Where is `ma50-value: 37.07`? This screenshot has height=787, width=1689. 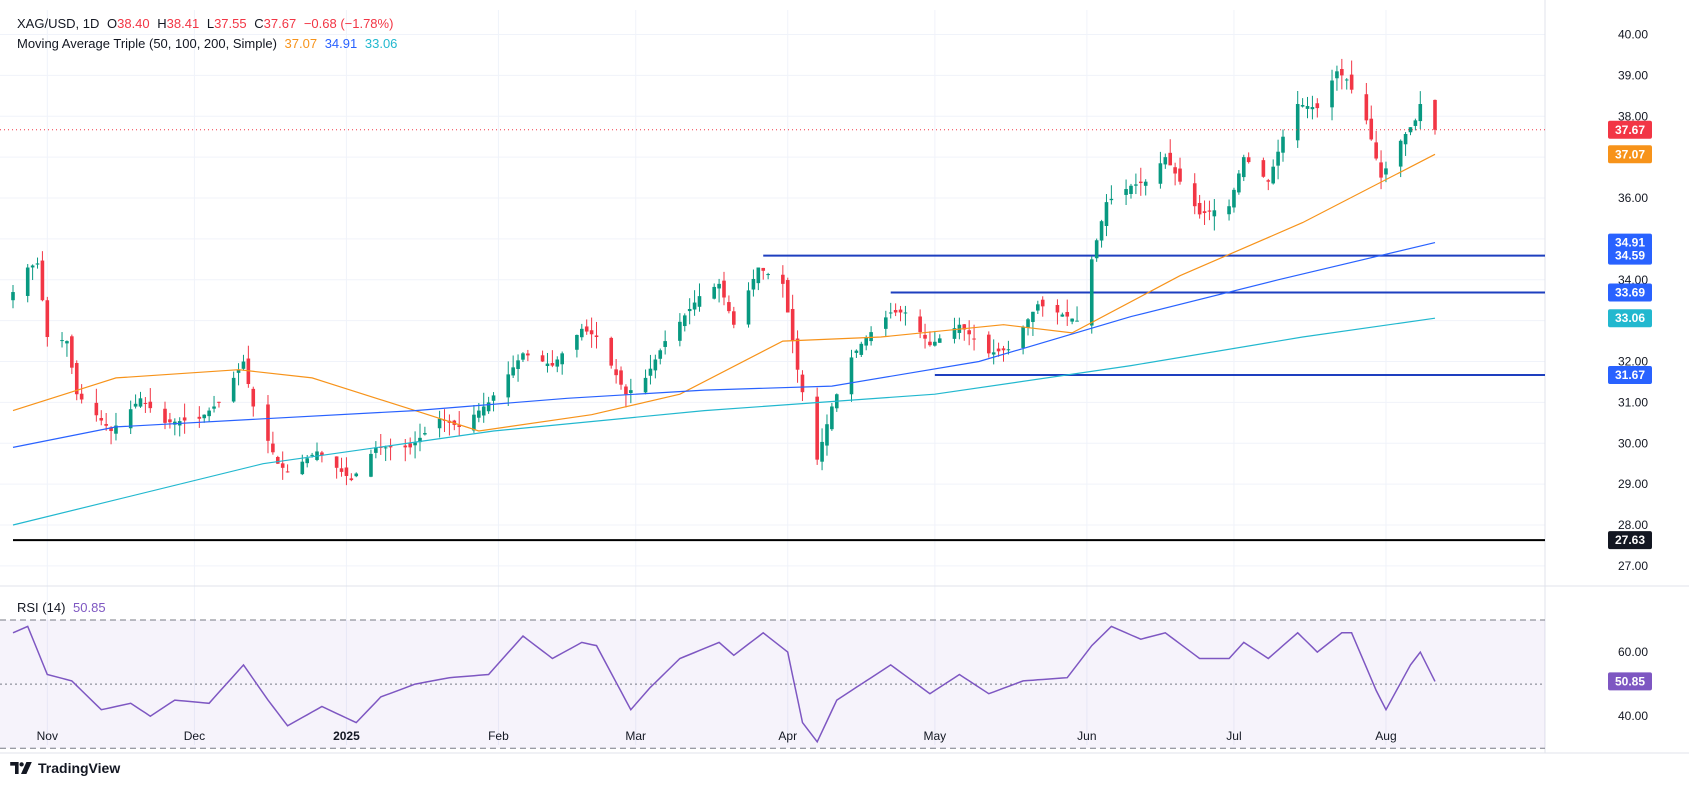
ma50-value: 37.07 is located at coordinates (301, 43).